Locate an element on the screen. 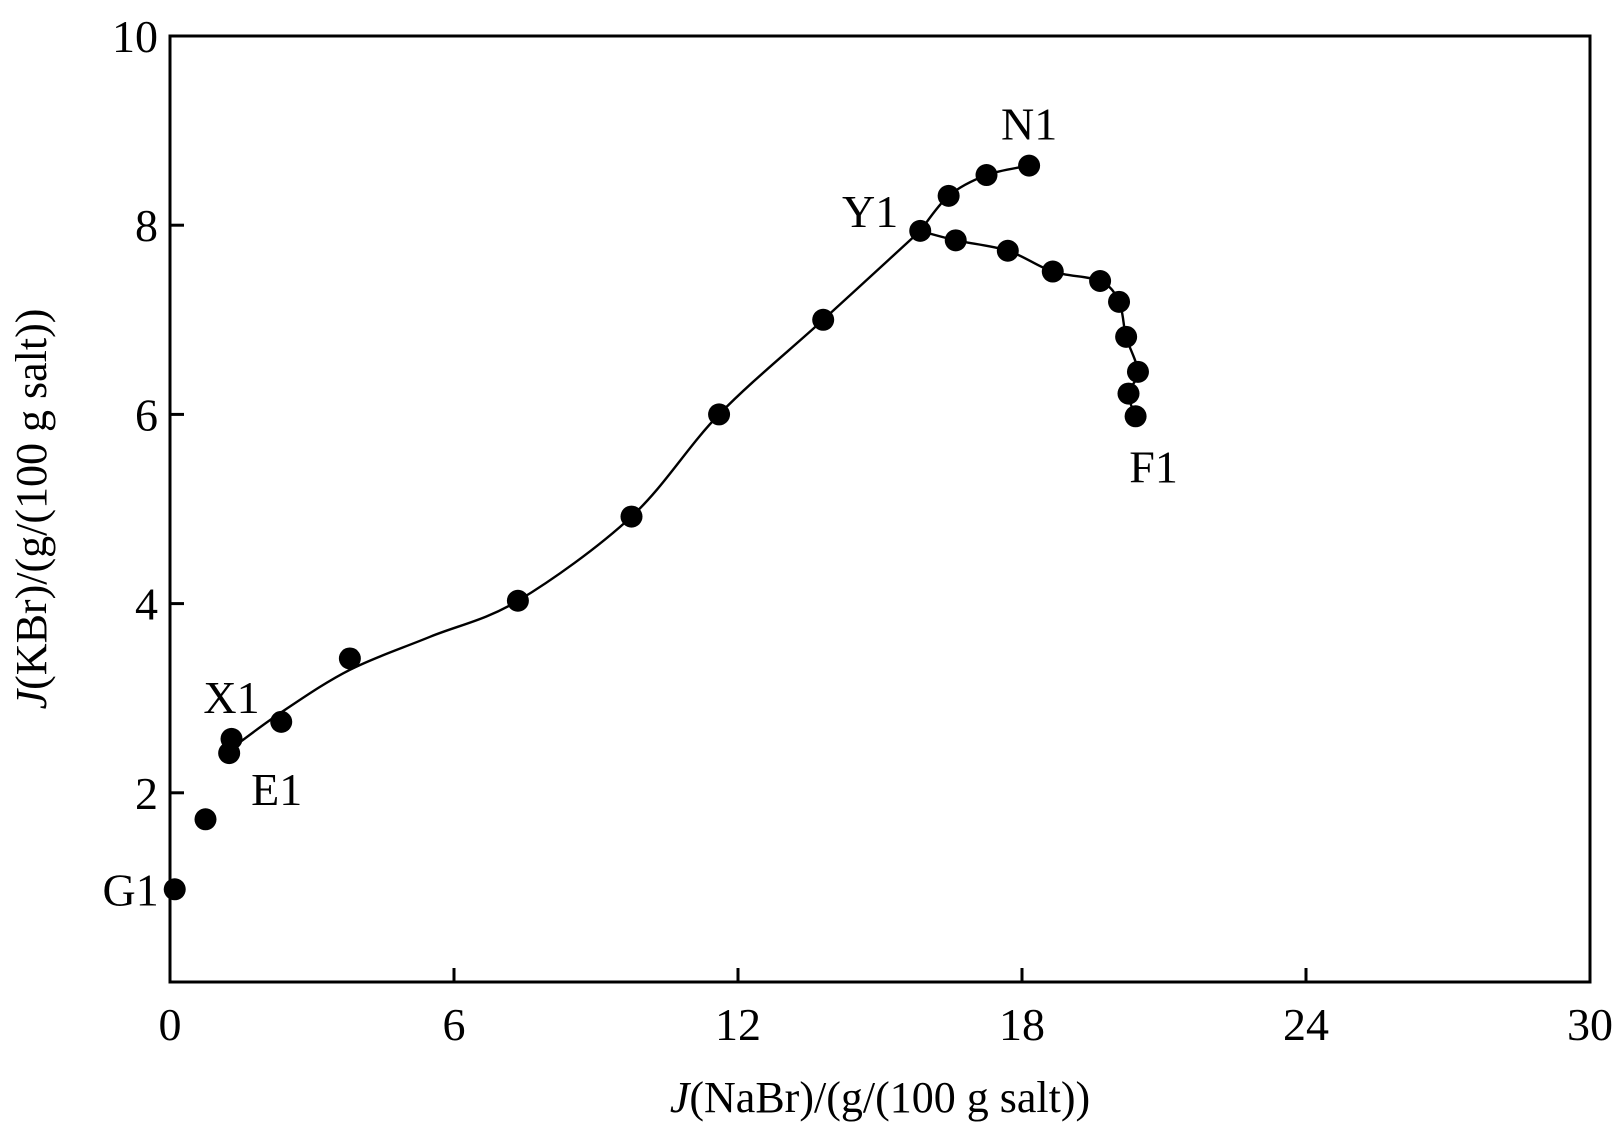 The height and width of the screenshot is (1130, 1620). x-axis-title: J(NaBr)/(g/(100 g salt)) is located at coordinates (880, 1097).